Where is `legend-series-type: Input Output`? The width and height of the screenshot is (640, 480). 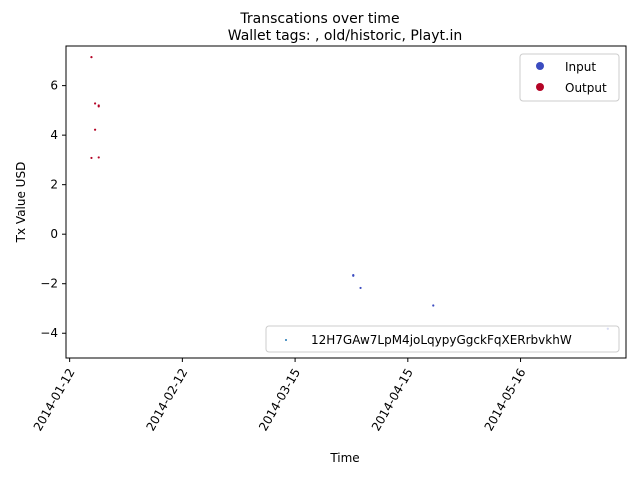 legend-series-type: Input Output is located at coordinates (569, 77).